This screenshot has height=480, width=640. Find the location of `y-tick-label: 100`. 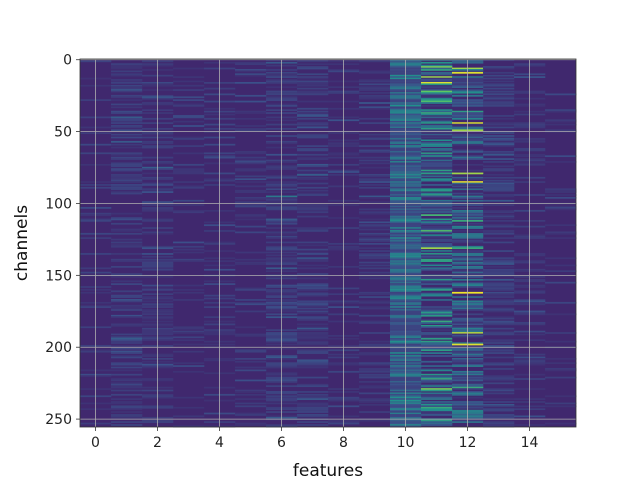

y-tick-label: 100 is located at coordinates (58, 204).